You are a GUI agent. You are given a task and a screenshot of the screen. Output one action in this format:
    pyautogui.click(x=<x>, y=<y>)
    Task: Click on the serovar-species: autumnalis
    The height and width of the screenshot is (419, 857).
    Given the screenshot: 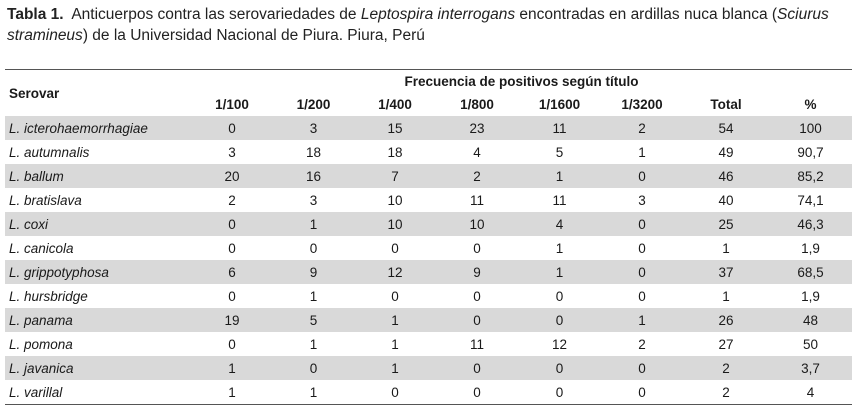 What is the action you would take?
    pyautogui.click(x=57, y=152)
    